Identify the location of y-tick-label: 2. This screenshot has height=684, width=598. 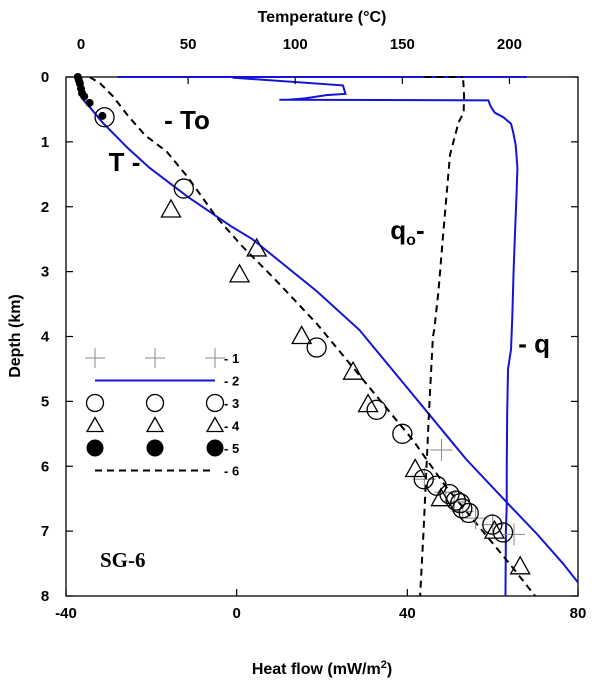
(45, 207).